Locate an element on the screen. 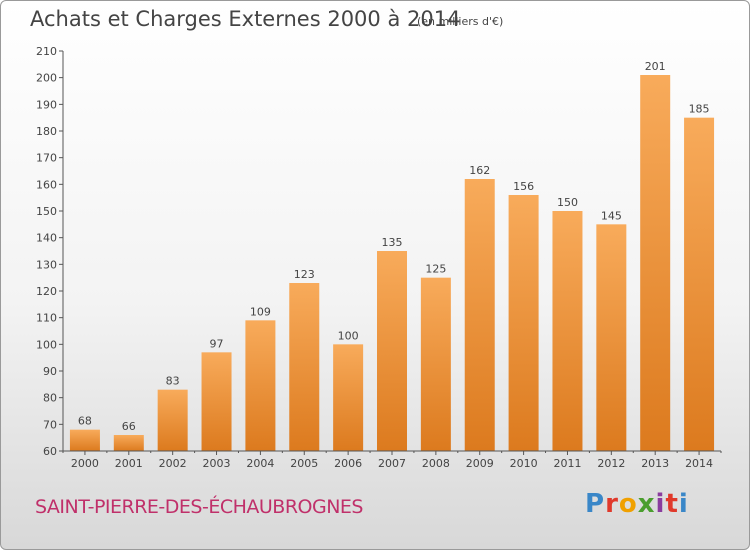 The width and height of the screenshot is (750, 550). y-tick-label: 60 is located at coordinates (50, 451).